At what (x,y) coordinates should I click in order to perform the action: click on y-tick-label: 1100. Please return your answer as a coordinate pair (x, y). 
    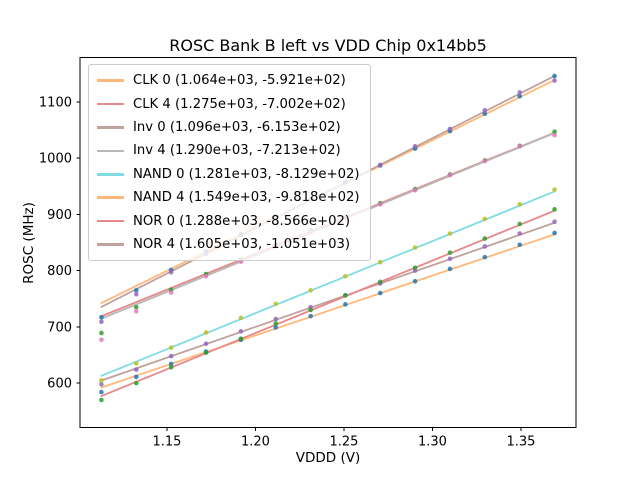
    Looking at the image, I should click on (55, 102).